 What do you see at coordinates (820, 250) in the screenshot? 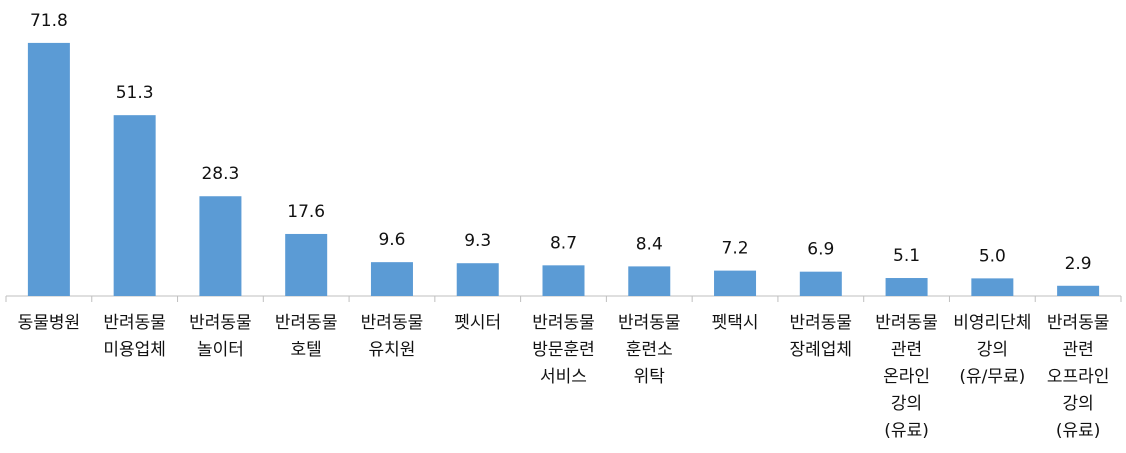
I see `value-label: 6.9` at bounding box center [820, 250].